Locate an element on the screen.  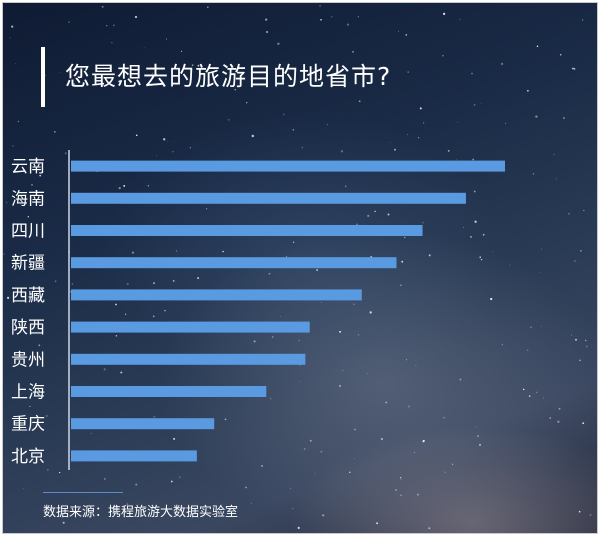
category-label: 上海 is located at coordinates (28, 393).